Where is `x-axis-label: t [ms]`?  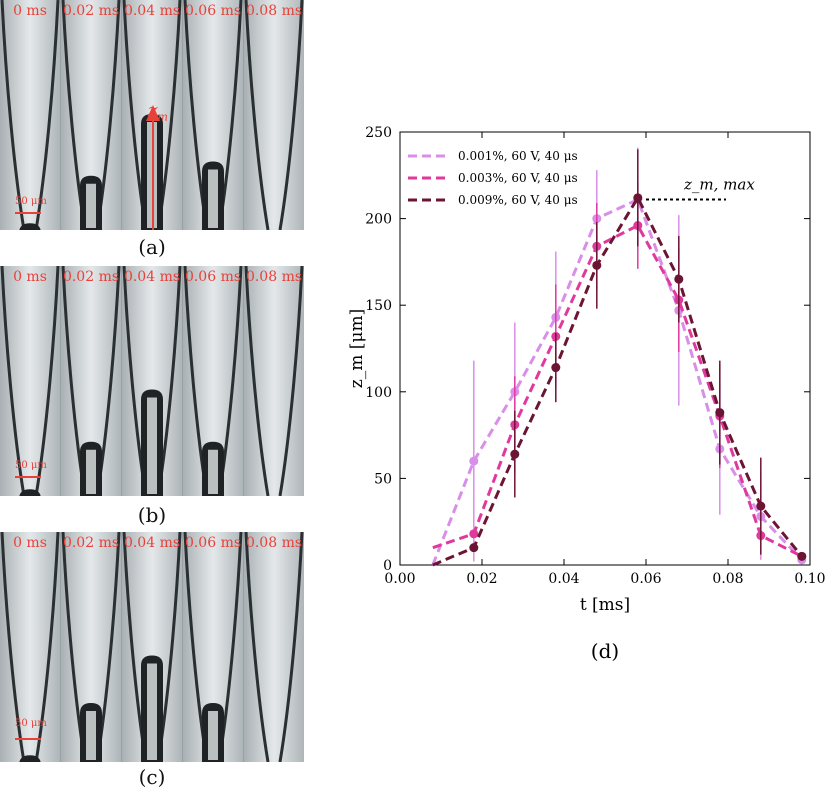
x-axis-label: t [ms] is located at coordinates (605, 605).